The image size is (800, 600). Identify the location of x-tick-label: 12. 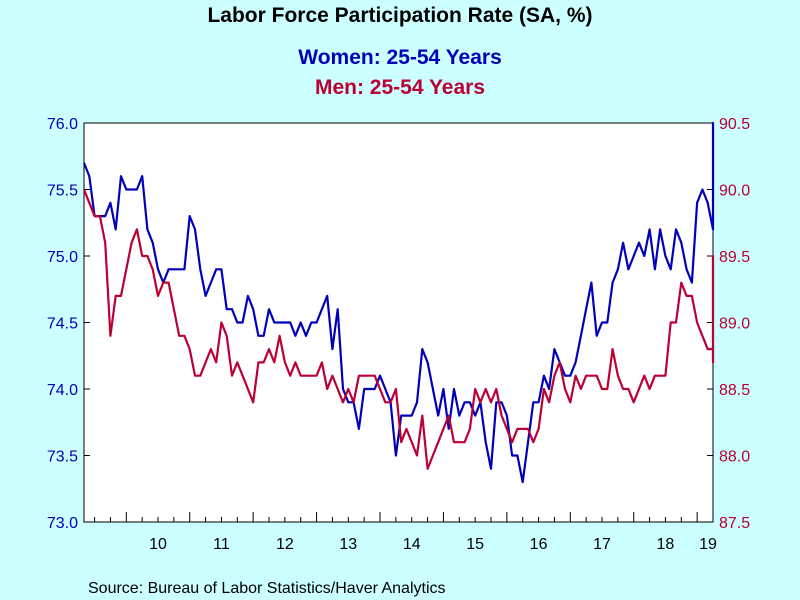
(285, 544).